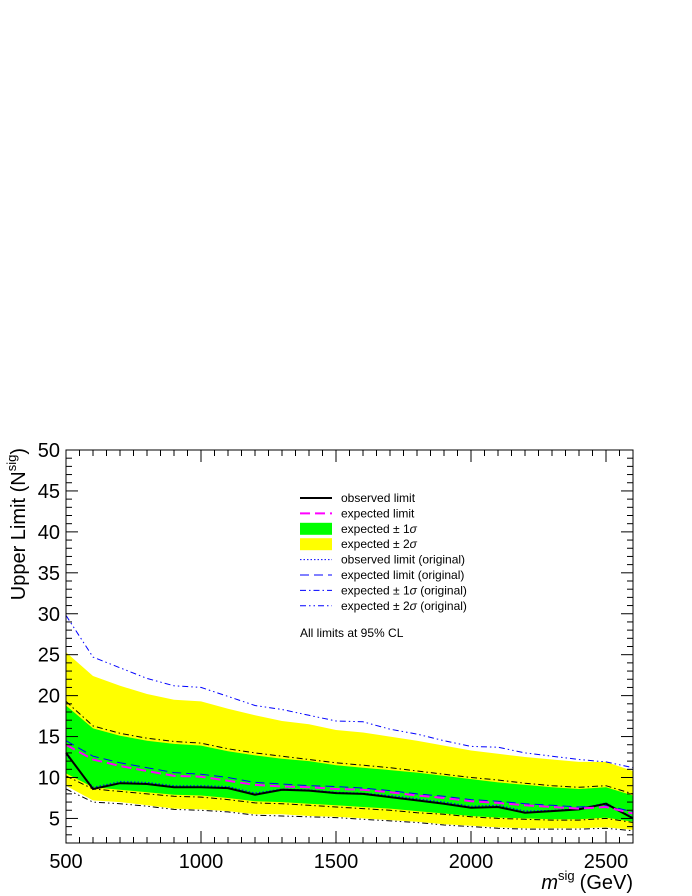 This screenshot has height=896, width=692. I want to click on legend-item-expected-limit-original: expected limit (original), so click(382, 575).